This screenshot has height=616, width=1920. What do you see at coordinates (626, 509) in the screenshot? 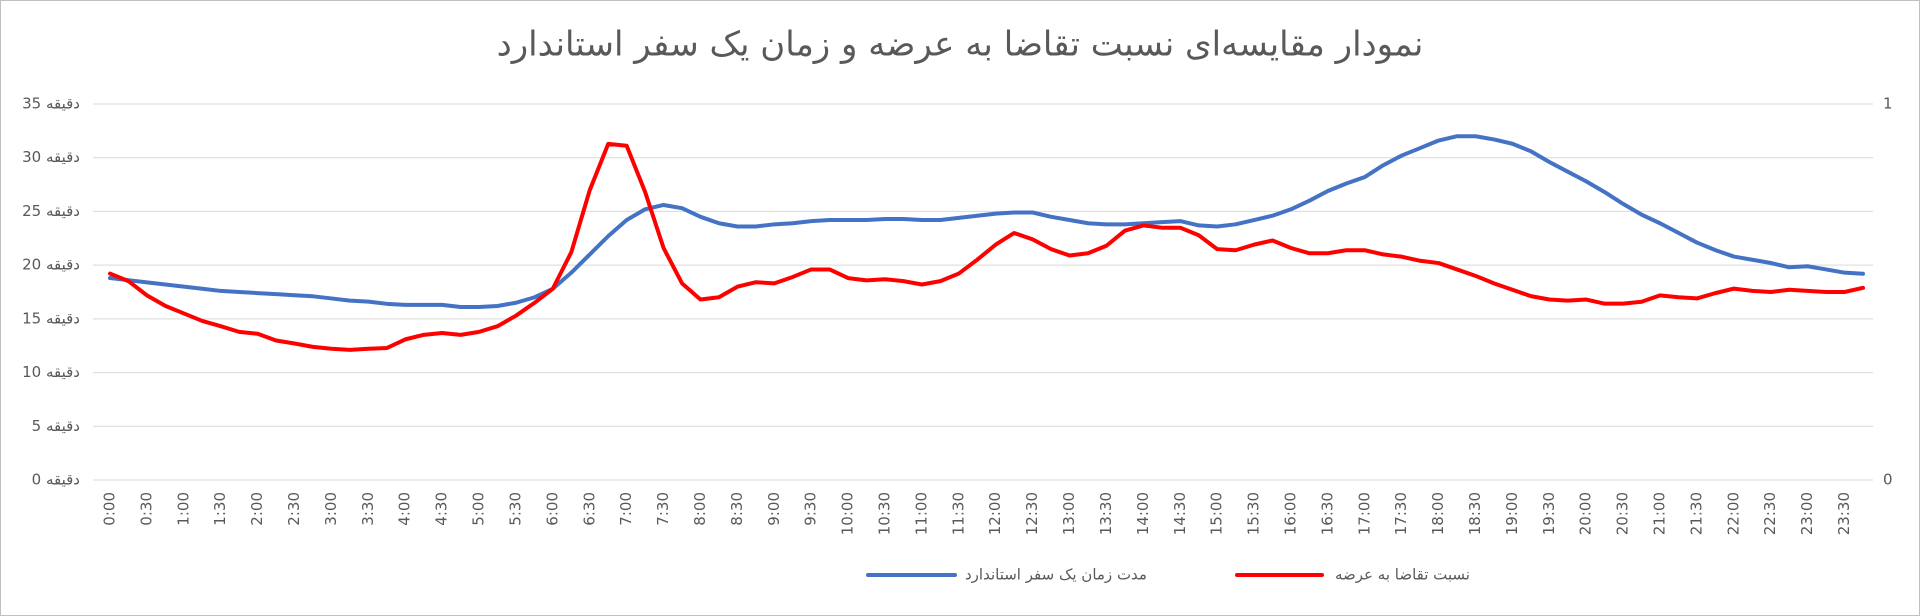
I see `x-tick-label: 7:00` at bounding box center [626, 509].